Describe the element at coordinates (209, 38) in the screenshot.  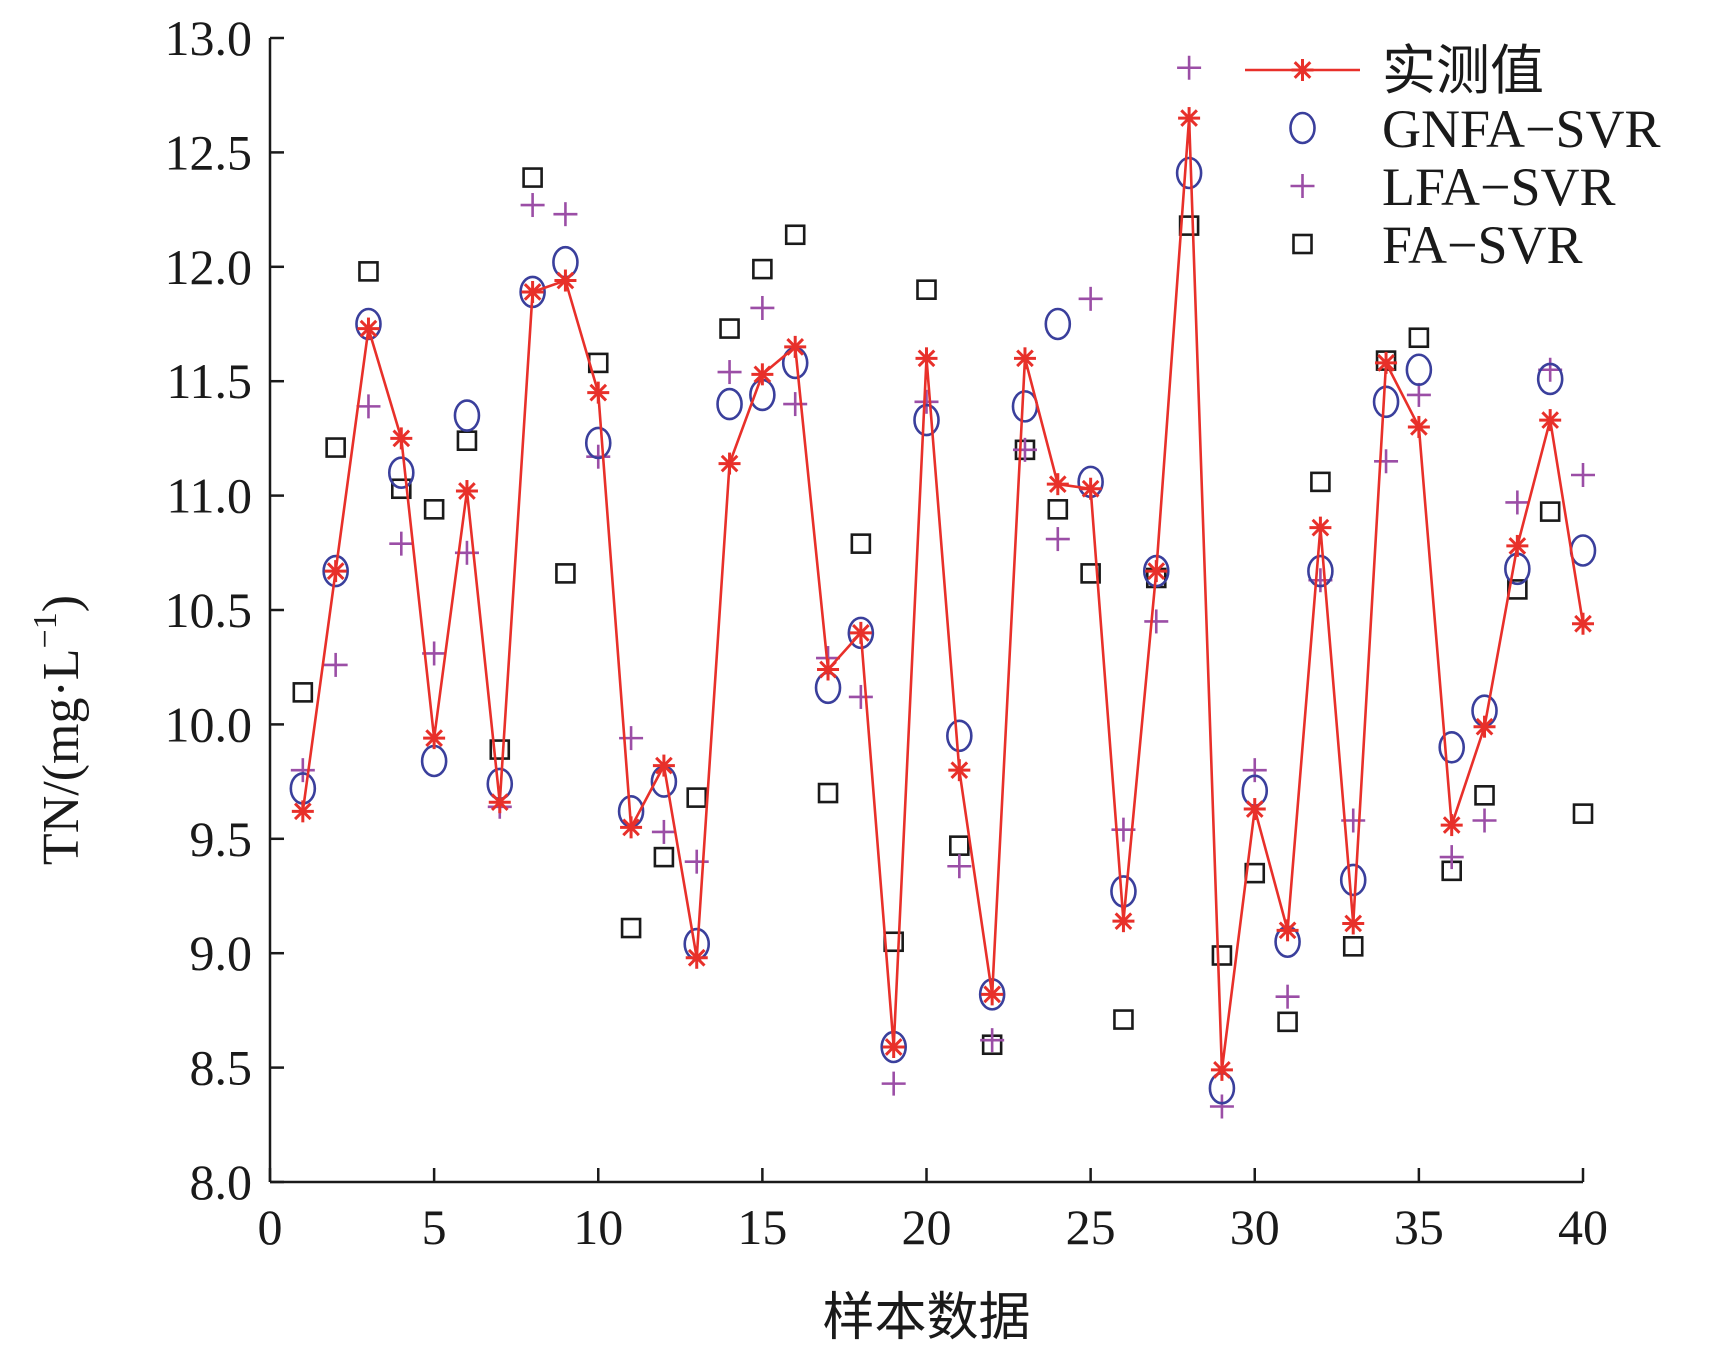
I see `y-tick-label: 13.0` at that location.